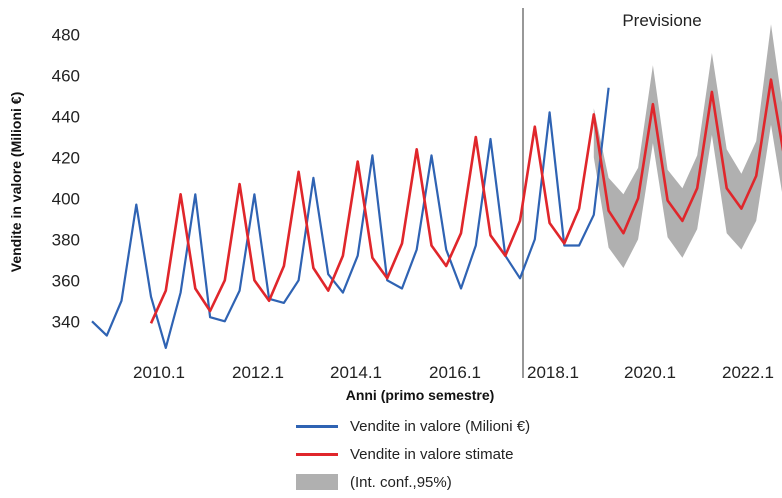 Image resolution: width=782 pixels, height=498 pixels. What do you see at coordinates (159, 372) in the screenshot?
I see `x-tick-label: 2010.1` at bounding box center [159, 372].